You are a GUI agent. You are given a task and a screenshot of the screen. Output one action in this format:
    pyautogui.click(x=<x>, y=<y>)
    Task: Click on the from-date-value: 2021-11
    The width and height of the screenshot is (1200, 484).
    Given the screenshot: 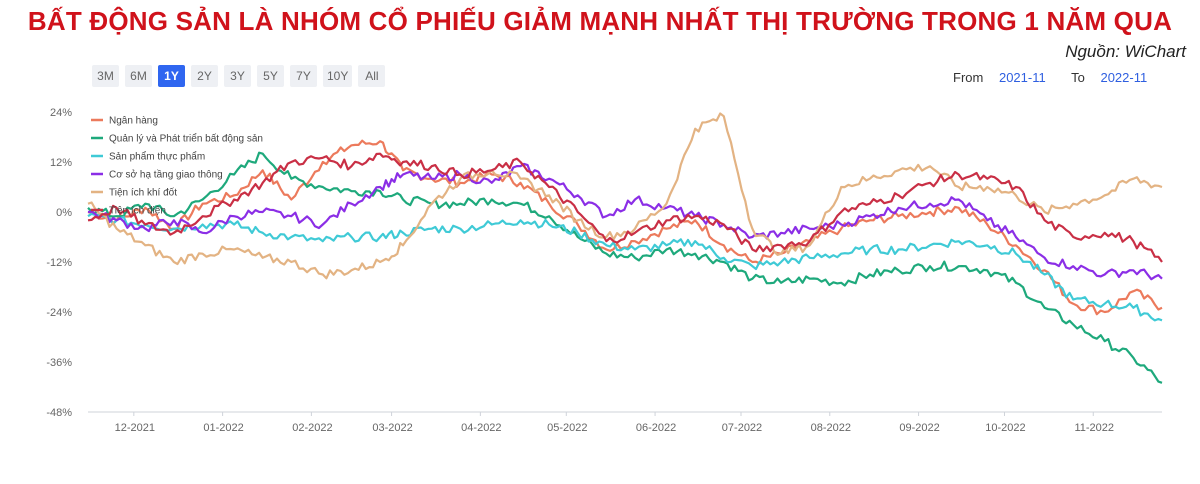 What is the action you would take?
    pyautogui.click(x=1022, y=77)
    